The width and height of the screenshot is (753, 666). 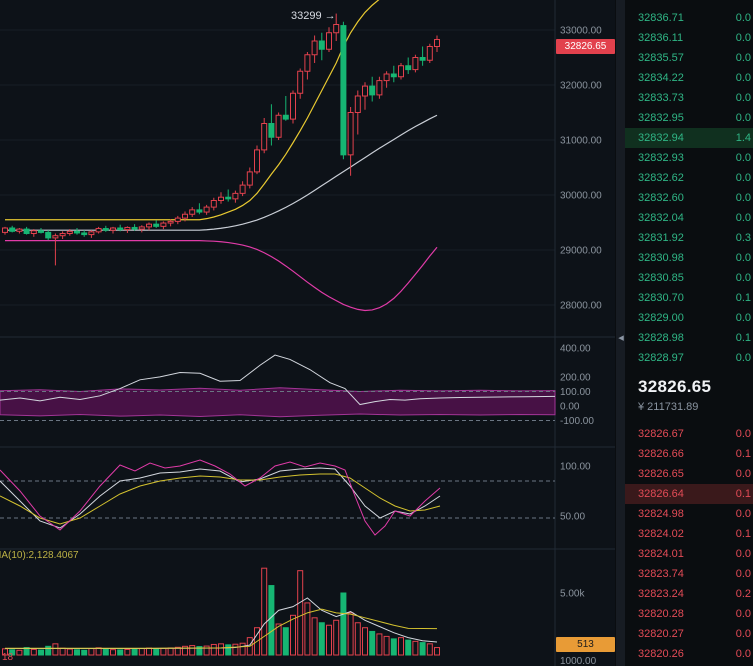 I want to click on current-volume-axis-badge: 513, so click(x=585, y=644).